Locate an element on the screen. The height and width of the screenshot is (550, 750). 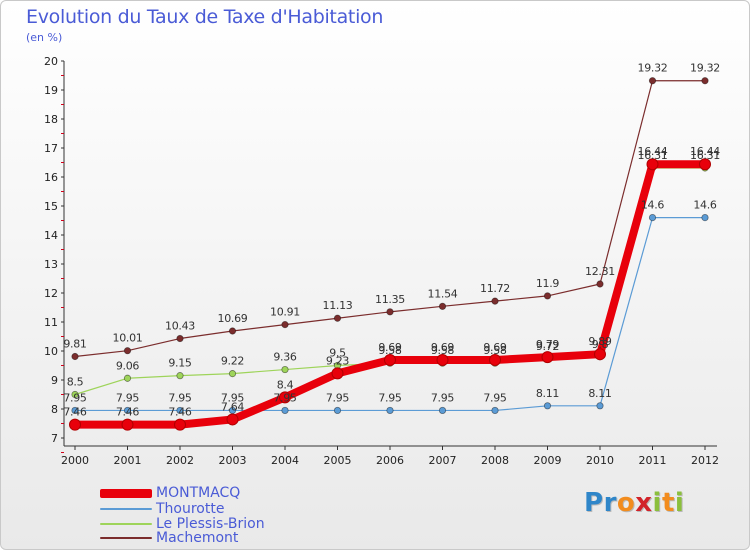
legend-swatch-thourotte is located at coordinates (126, 509).